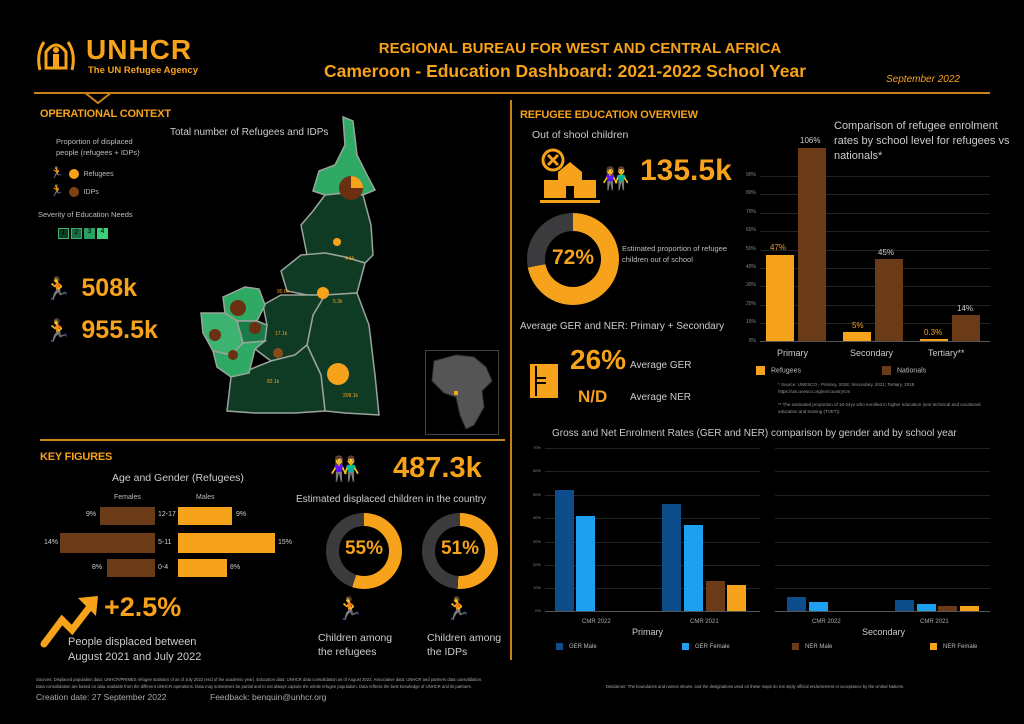 This screenshot has width=1024, height=724. I want to click on header-divider, so click(512, 93).